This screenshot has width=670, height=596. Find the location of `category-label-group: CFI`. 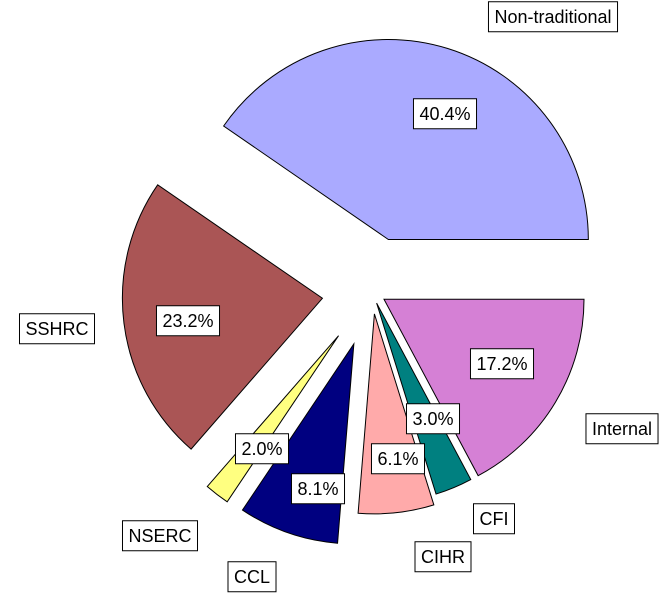

category-label-group: CFI is located at coordinates (494, 519).